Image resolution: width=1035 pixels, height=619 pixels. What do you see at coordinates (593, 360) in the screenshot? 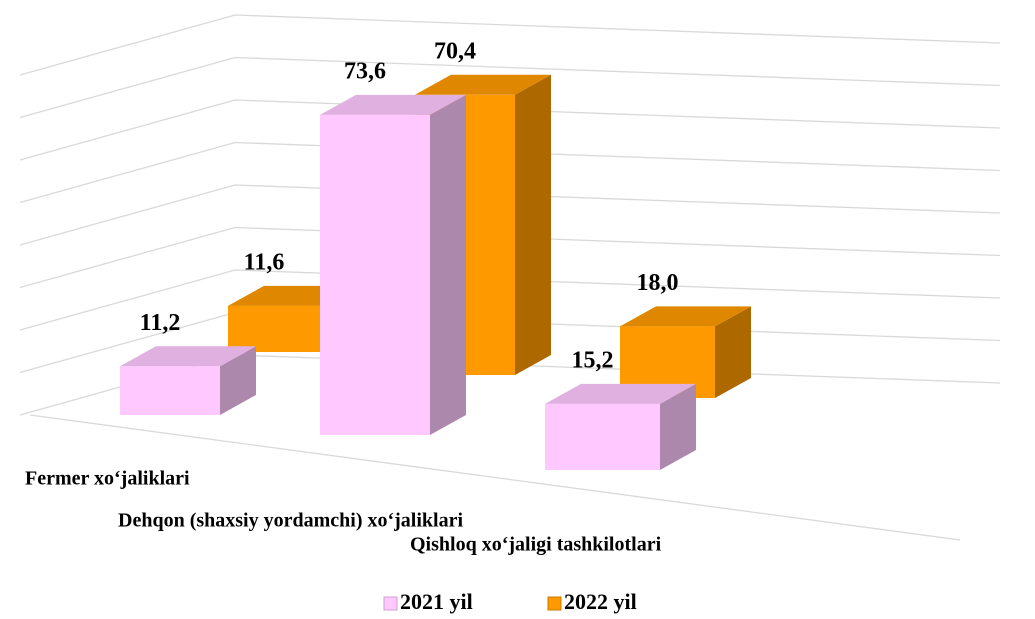
I see `data-label: 15,2` at bounding box center [593, 360].